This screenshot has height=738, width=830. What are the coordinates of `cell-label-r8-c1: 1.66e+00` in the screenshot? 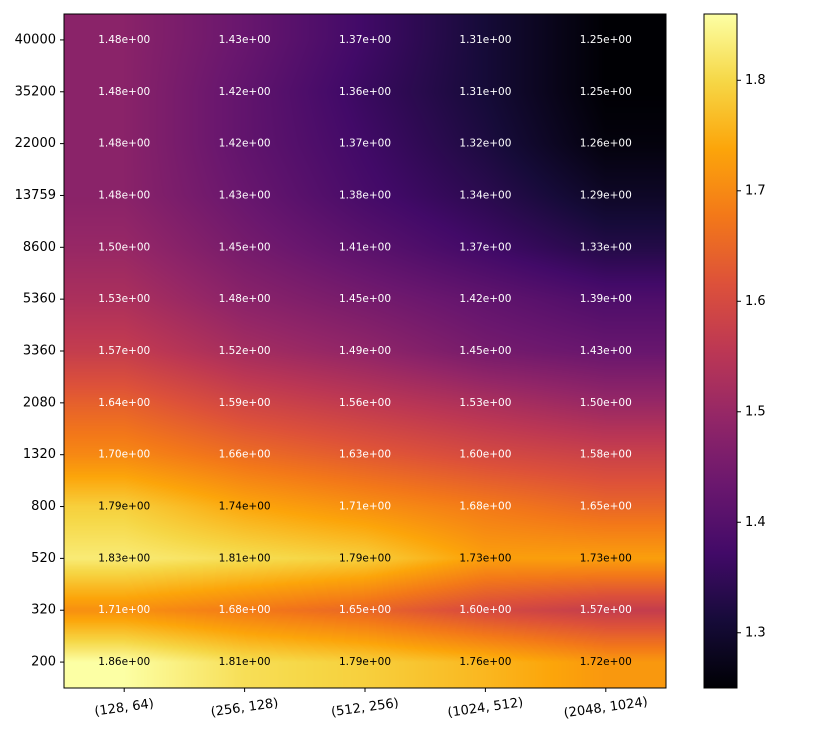 It's located at (245, 455).